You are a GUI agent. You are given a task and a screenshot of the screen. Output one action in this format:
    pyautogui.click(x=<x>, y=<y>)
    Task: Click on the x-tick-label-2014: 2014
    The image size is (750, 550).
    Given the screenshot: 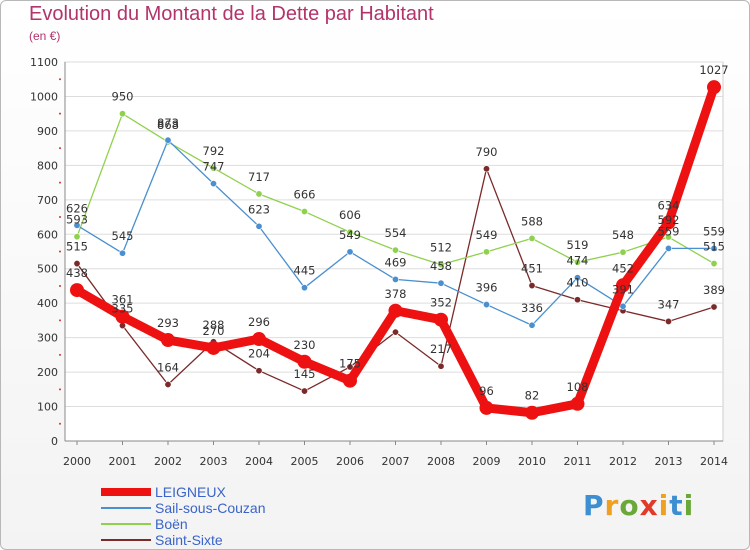 What is the action you would take?
    pyautogui.click(x=714, y=461)
    